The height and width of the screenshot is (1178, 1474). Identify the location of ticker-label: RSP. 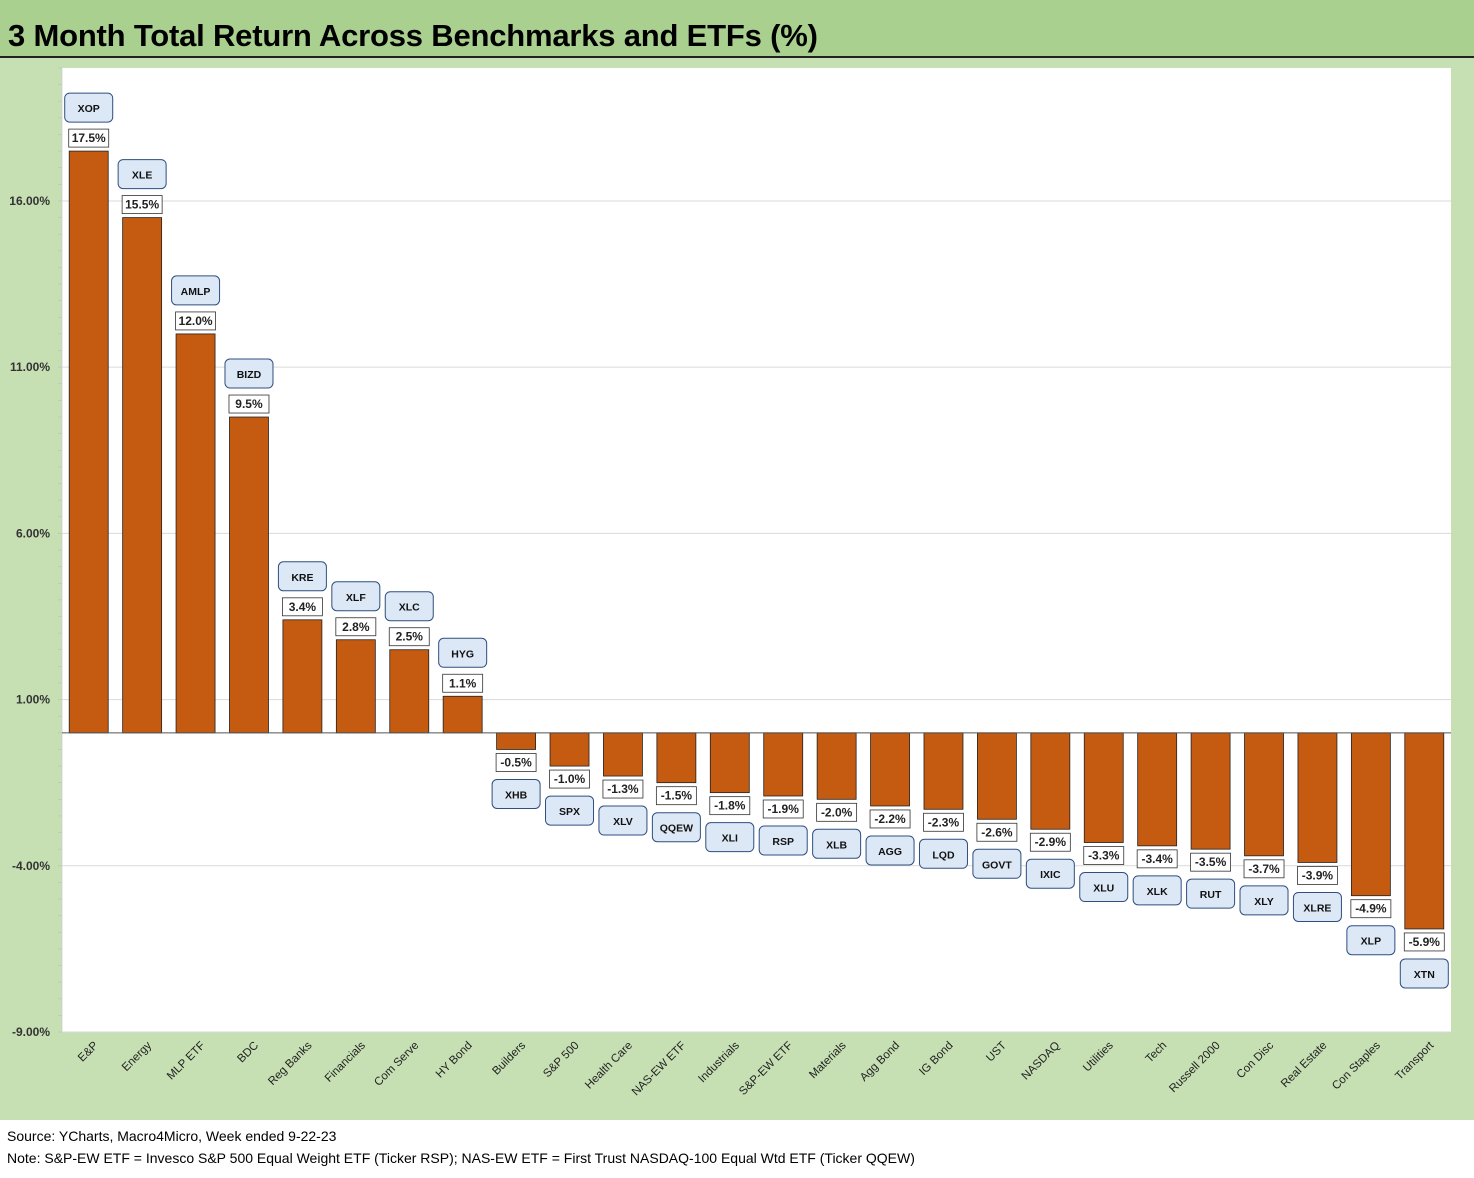
(783, 842).